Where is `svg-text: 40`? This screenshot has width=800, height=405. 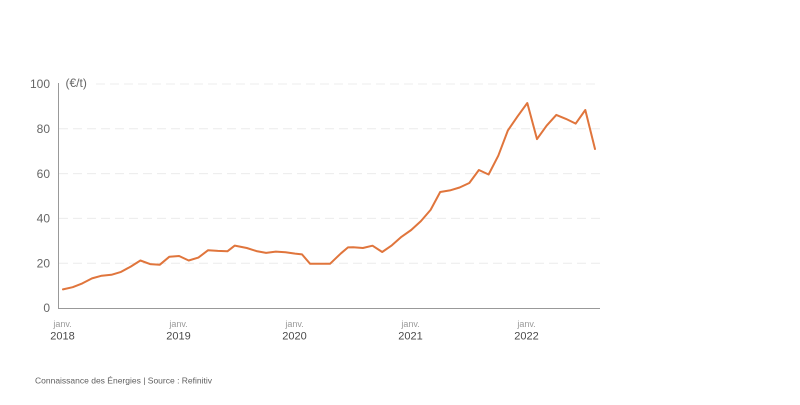
svg-text: 40 is located at coordinates (44, 219).